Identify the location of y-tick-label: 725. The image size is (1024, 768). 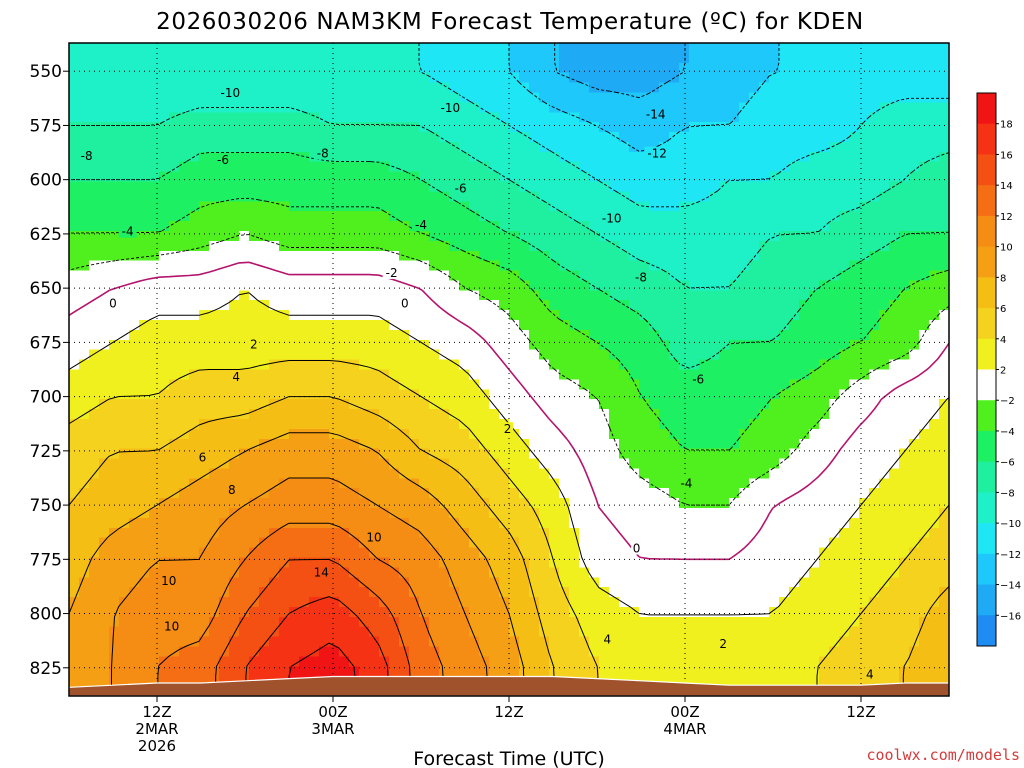
(46, 452).